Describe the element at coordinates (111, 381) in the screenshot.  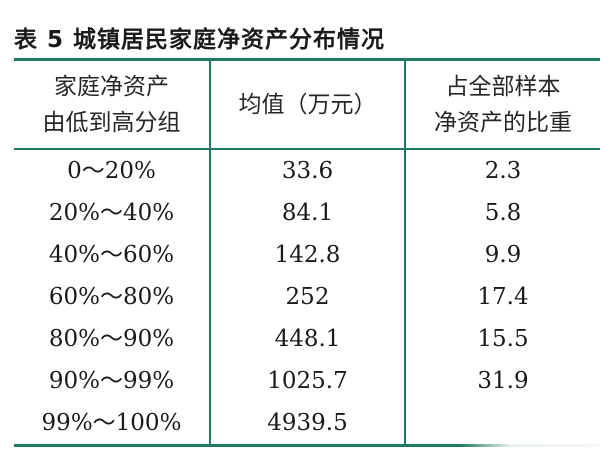
I see `group-cell: 90%～99%` at that location.